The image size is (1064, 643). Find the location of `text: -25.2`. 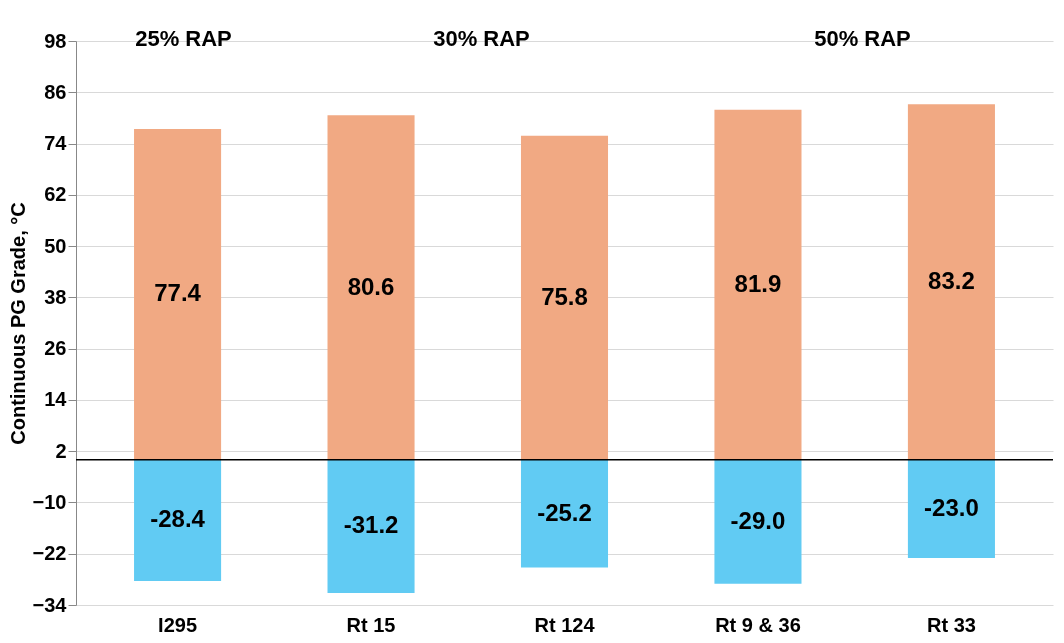

text: -25.2 is located at coordinates (564, 512).